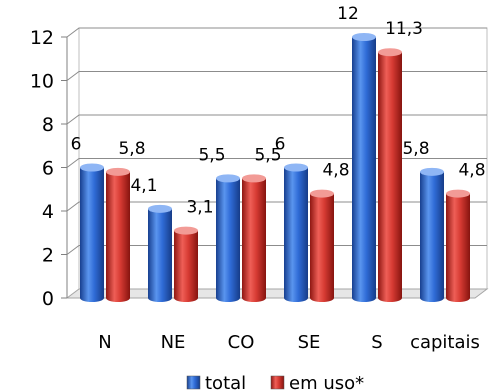  I want to click on bar-total-S, so click(364, 167).